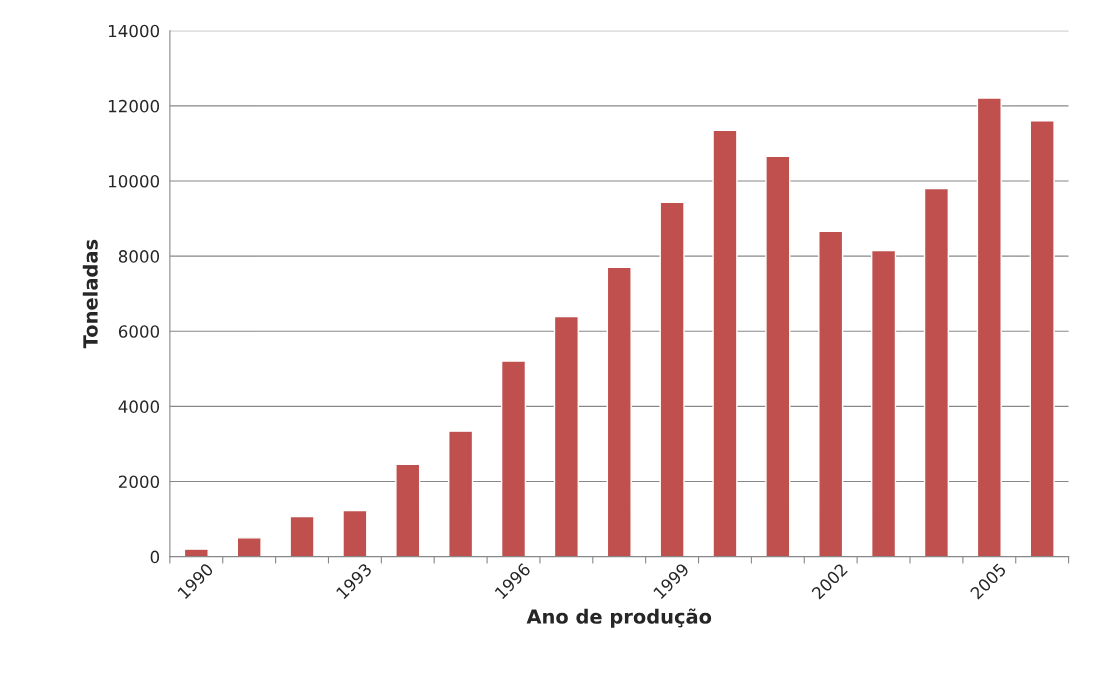  What do you see at coordinates (139, 482) in the screenshot?
I see `y-tick-label: 2000` at bounding box center [139, 482].